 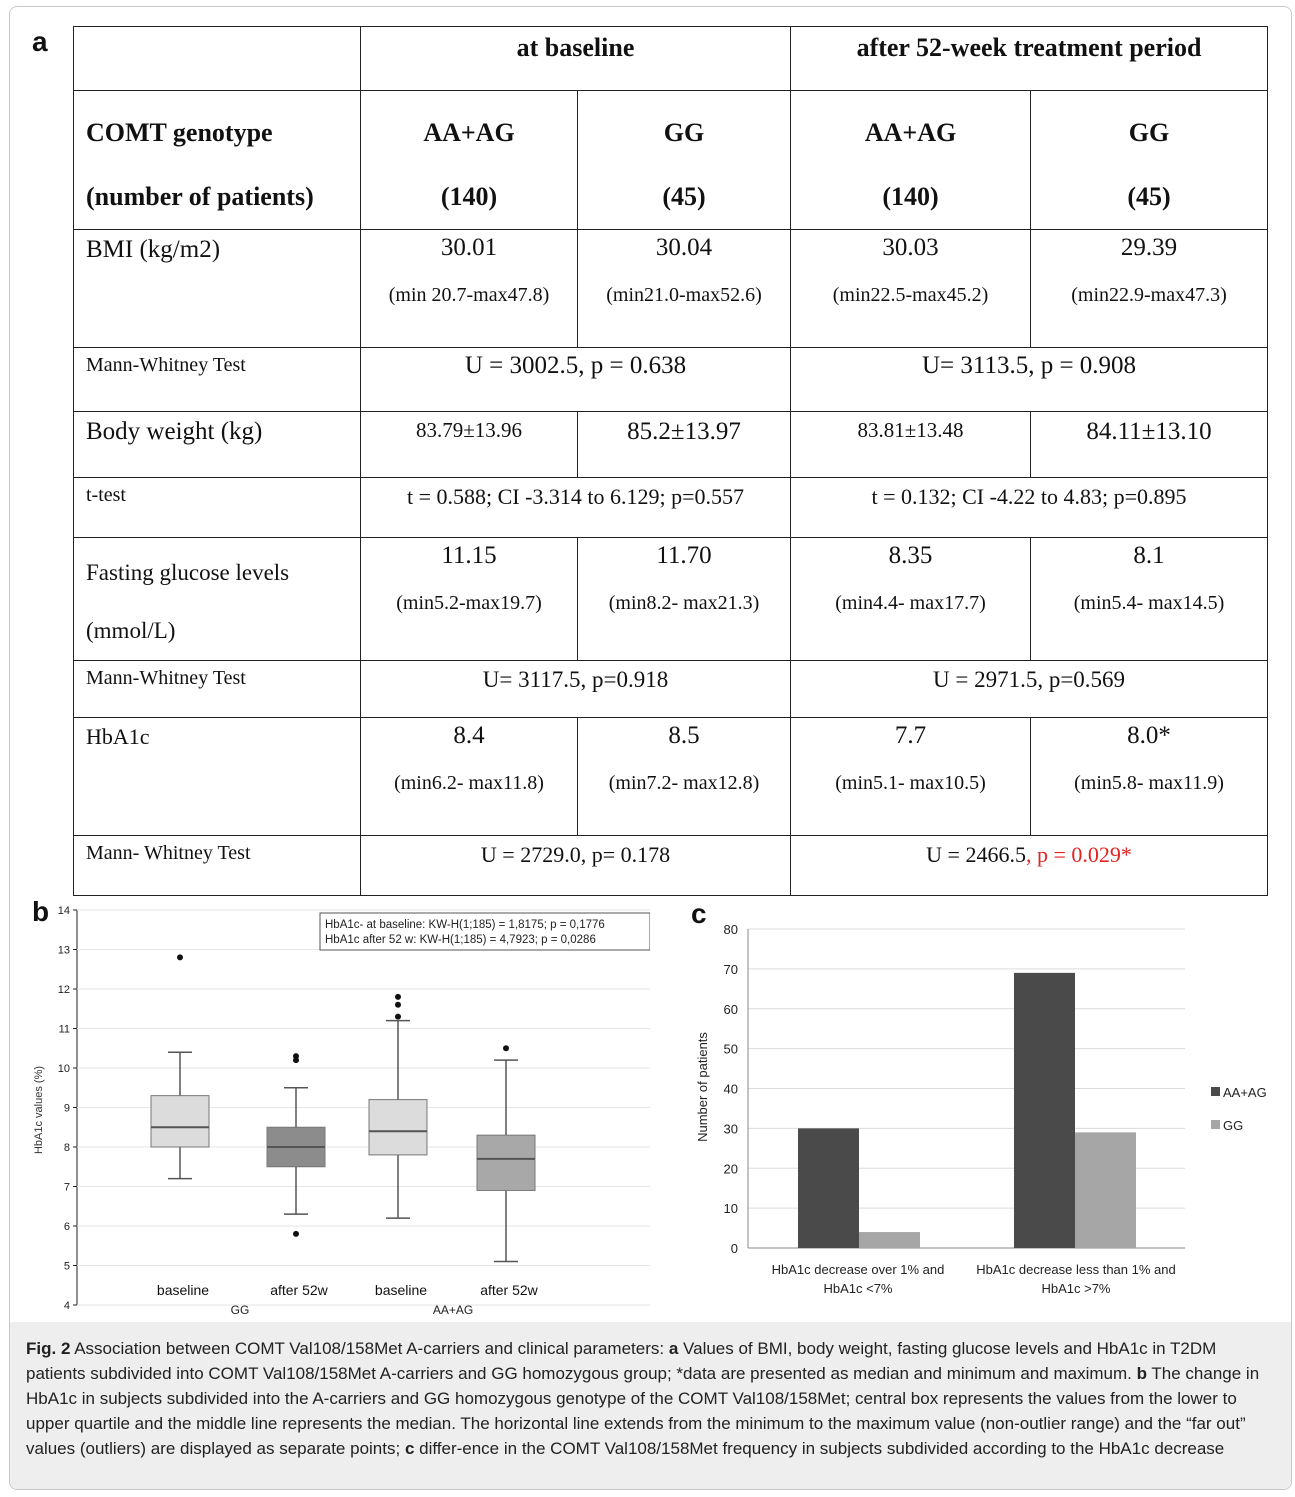 I want to click on value: 8.35, so click(x=910, y=555).